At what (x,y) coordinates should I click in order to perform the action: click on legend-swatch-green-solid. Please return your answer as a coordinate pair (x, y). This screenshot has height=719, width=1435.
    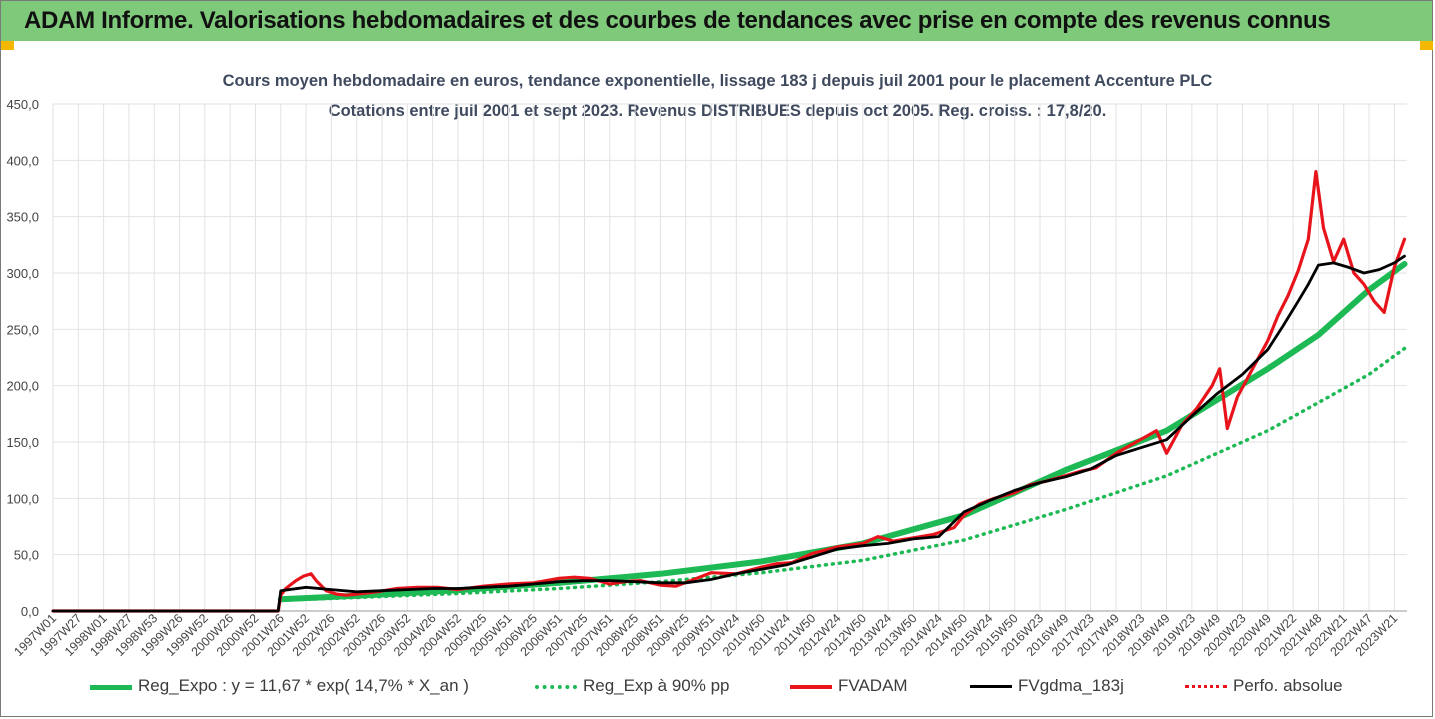
    Looking at the image, I should click on (111, 687).